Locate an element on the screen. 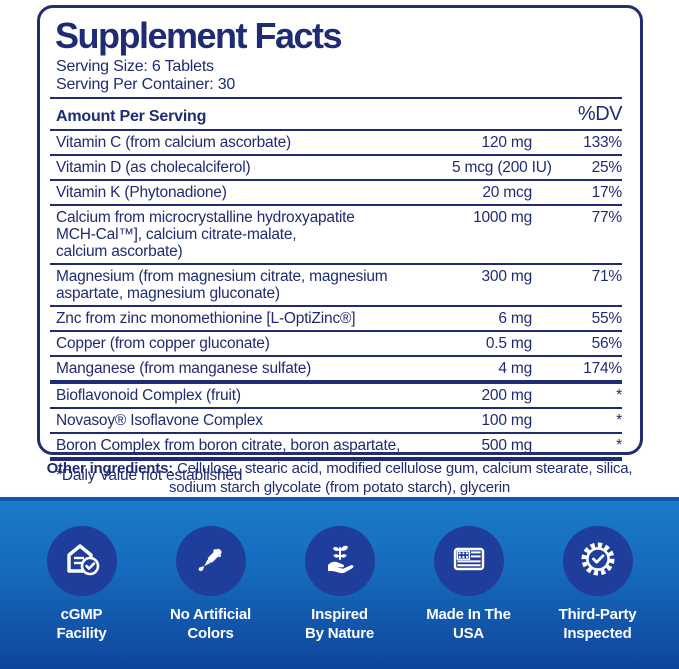  nutrient-dv: 17% is located at coordinates (607, 192).